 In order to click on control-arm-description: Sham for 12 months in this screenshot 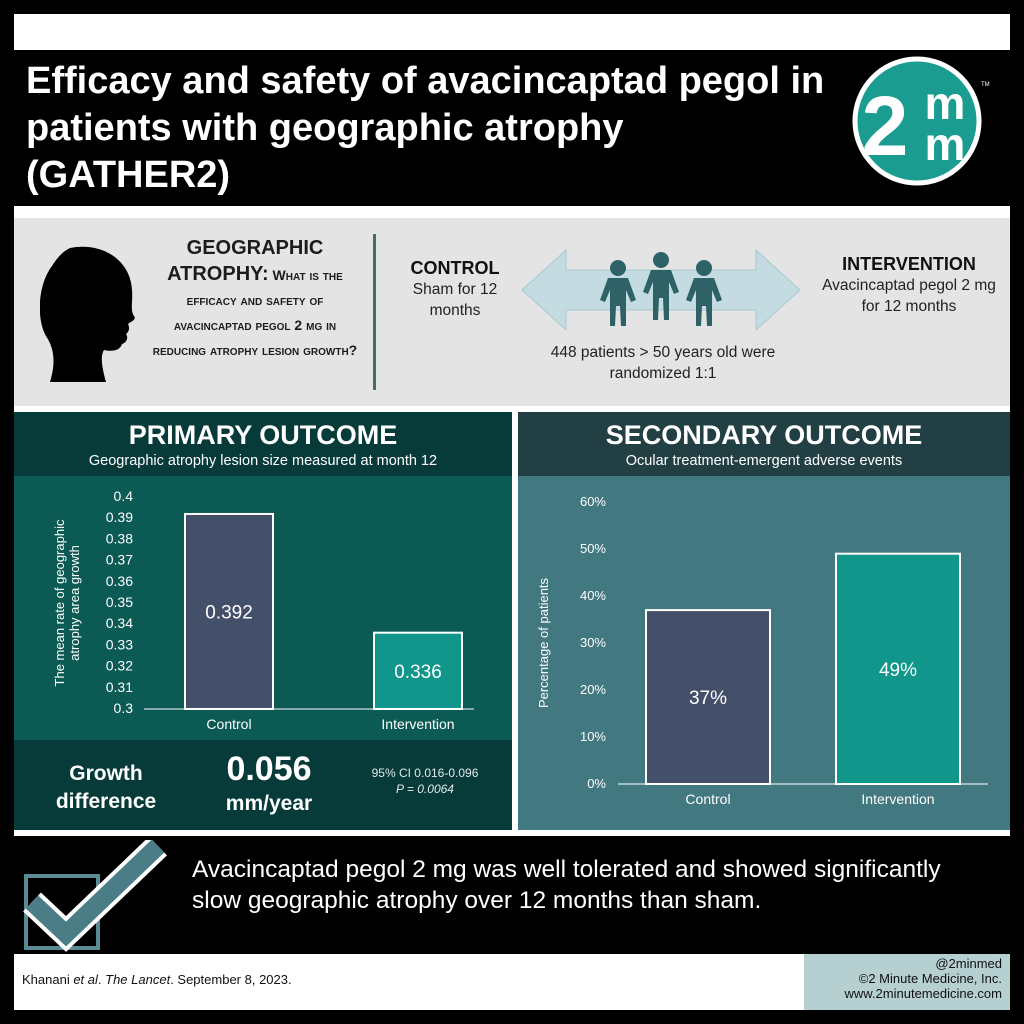, I will do `click(455, 300)`.